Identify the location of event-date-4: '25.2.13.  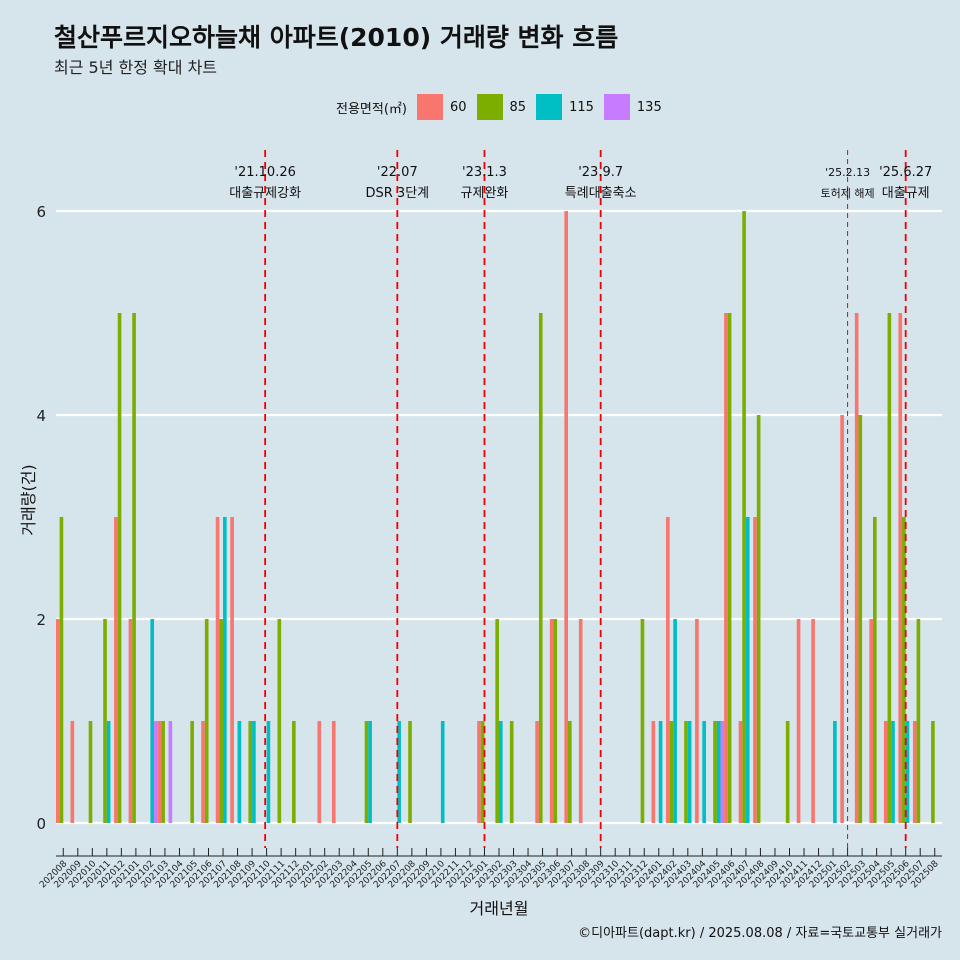
(847, 172).